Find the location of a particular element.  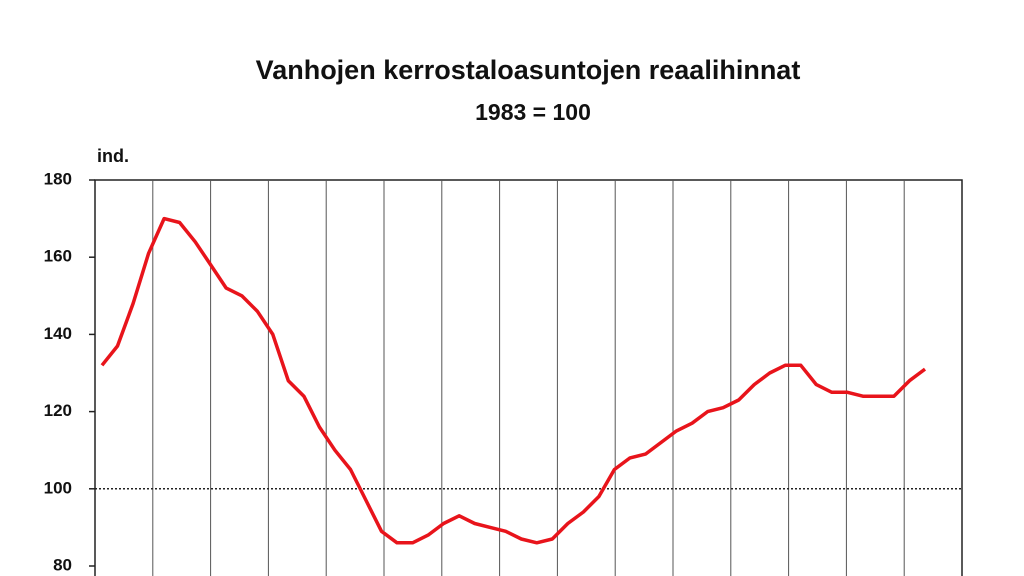

y-tick-label: 140 is located at coordinates (58, 333).